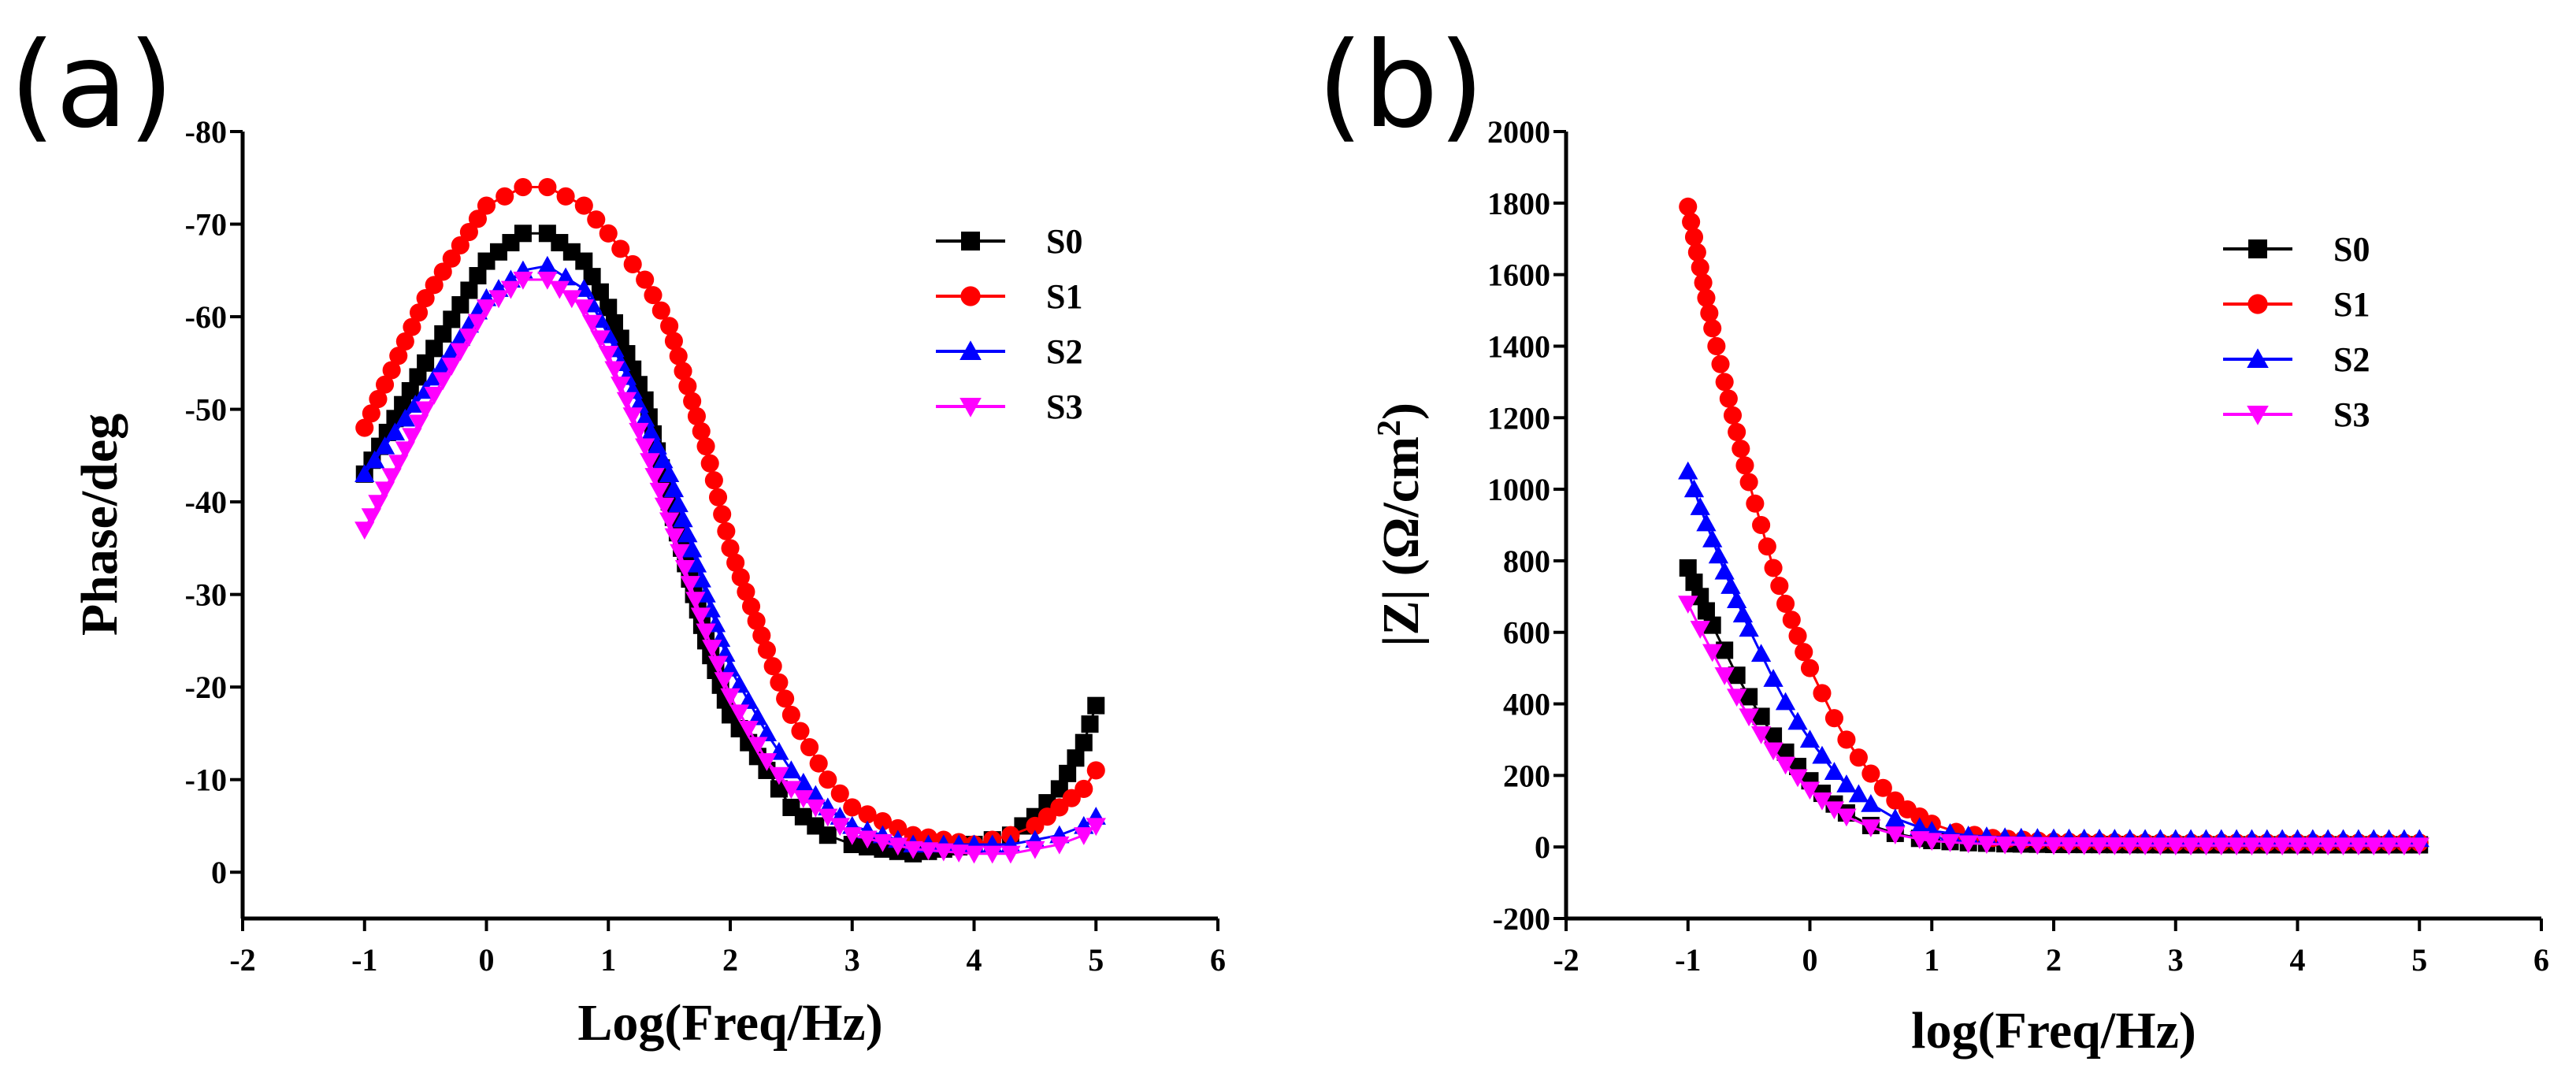  Describe the element at coordinates (1064, 407) in the screenshot. I see `legend-label-S3: S3` at that location.